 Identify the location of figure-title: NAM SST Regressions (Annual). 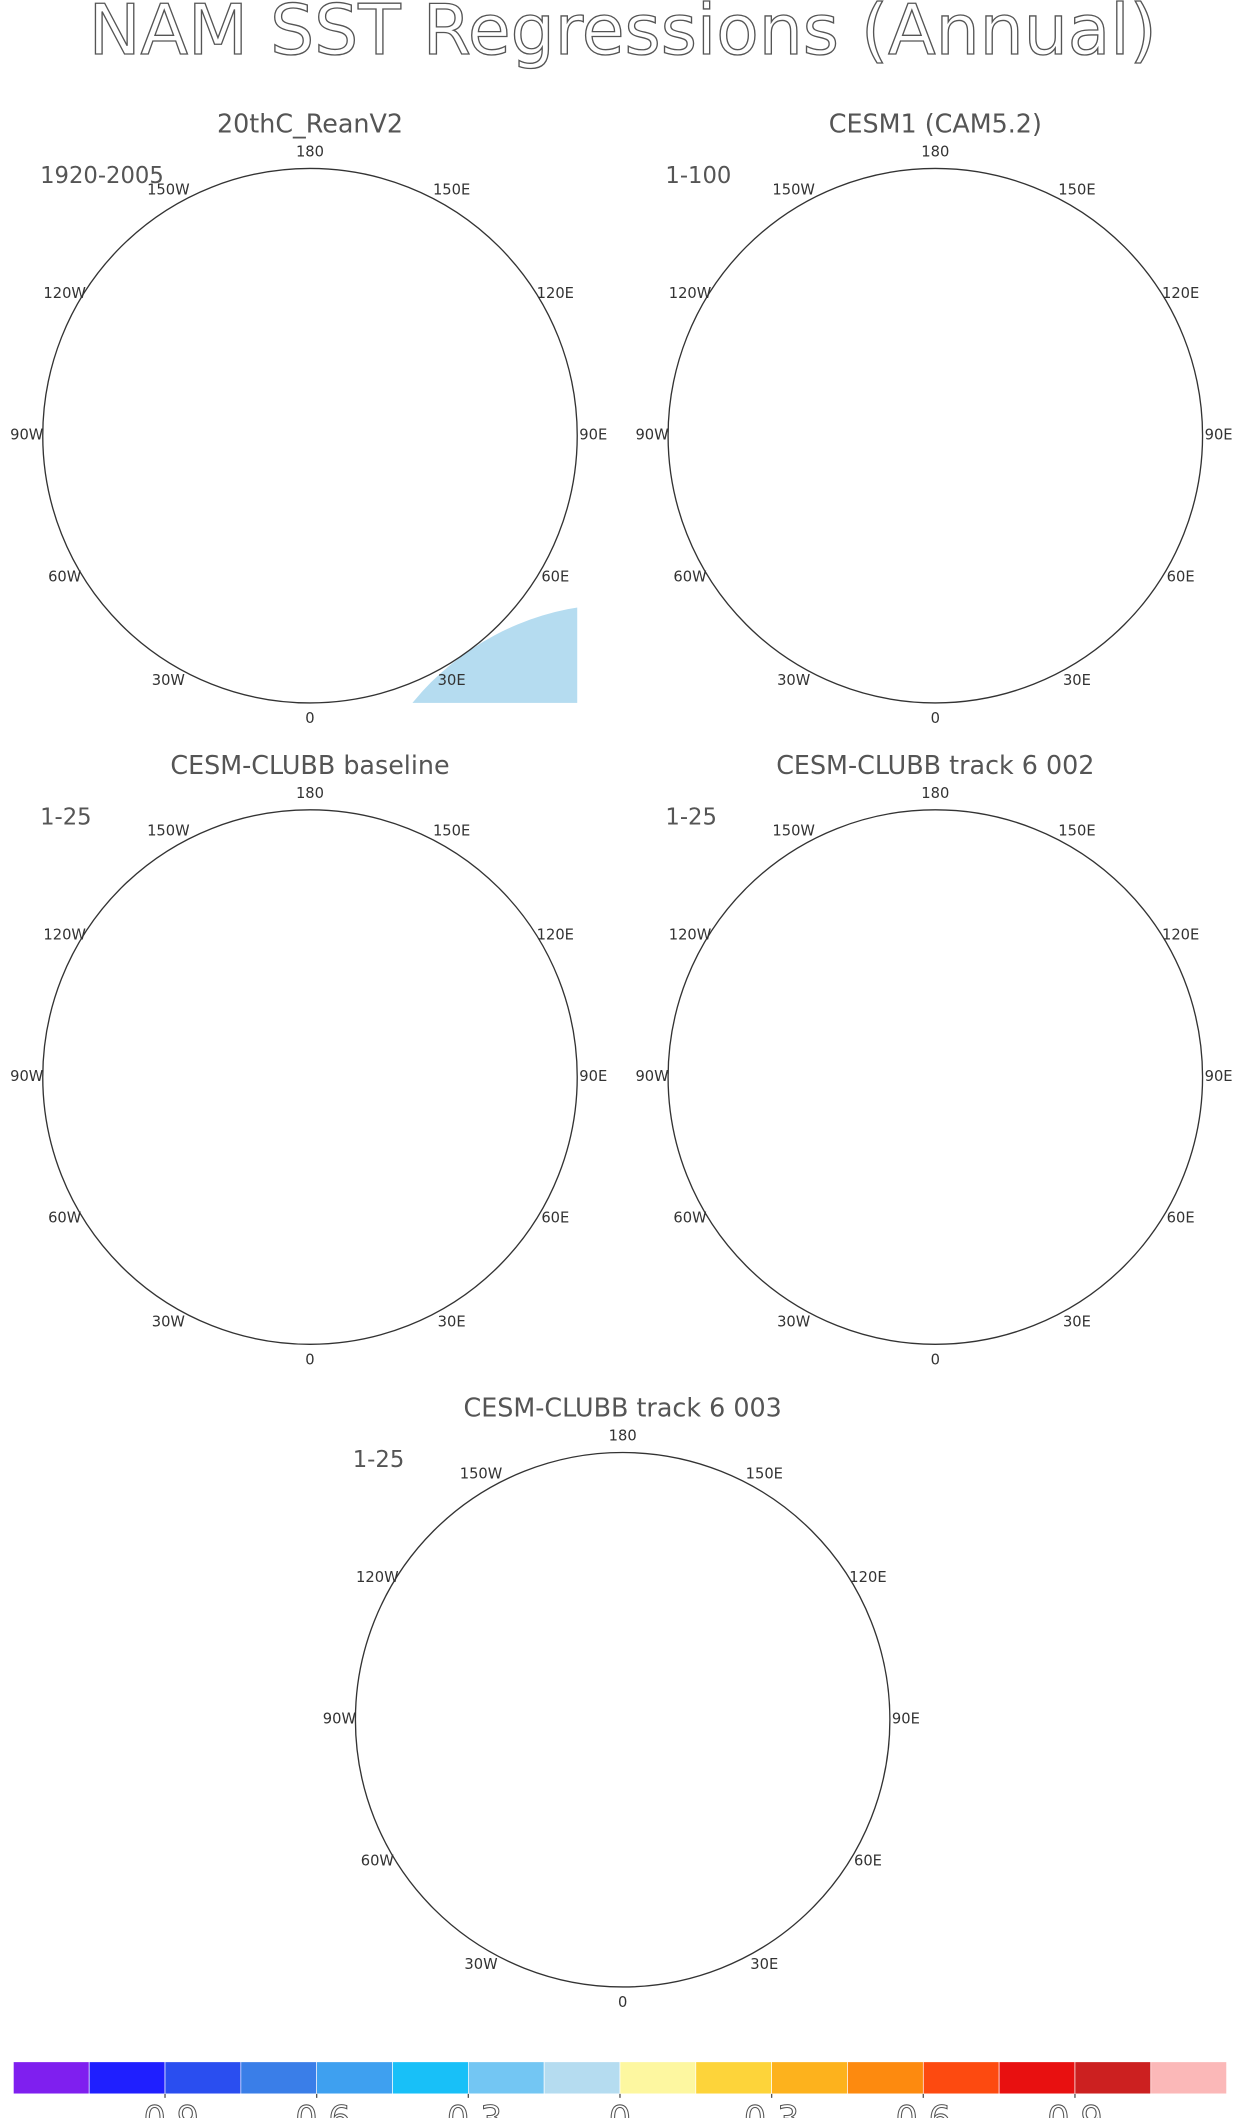
(623, 35).